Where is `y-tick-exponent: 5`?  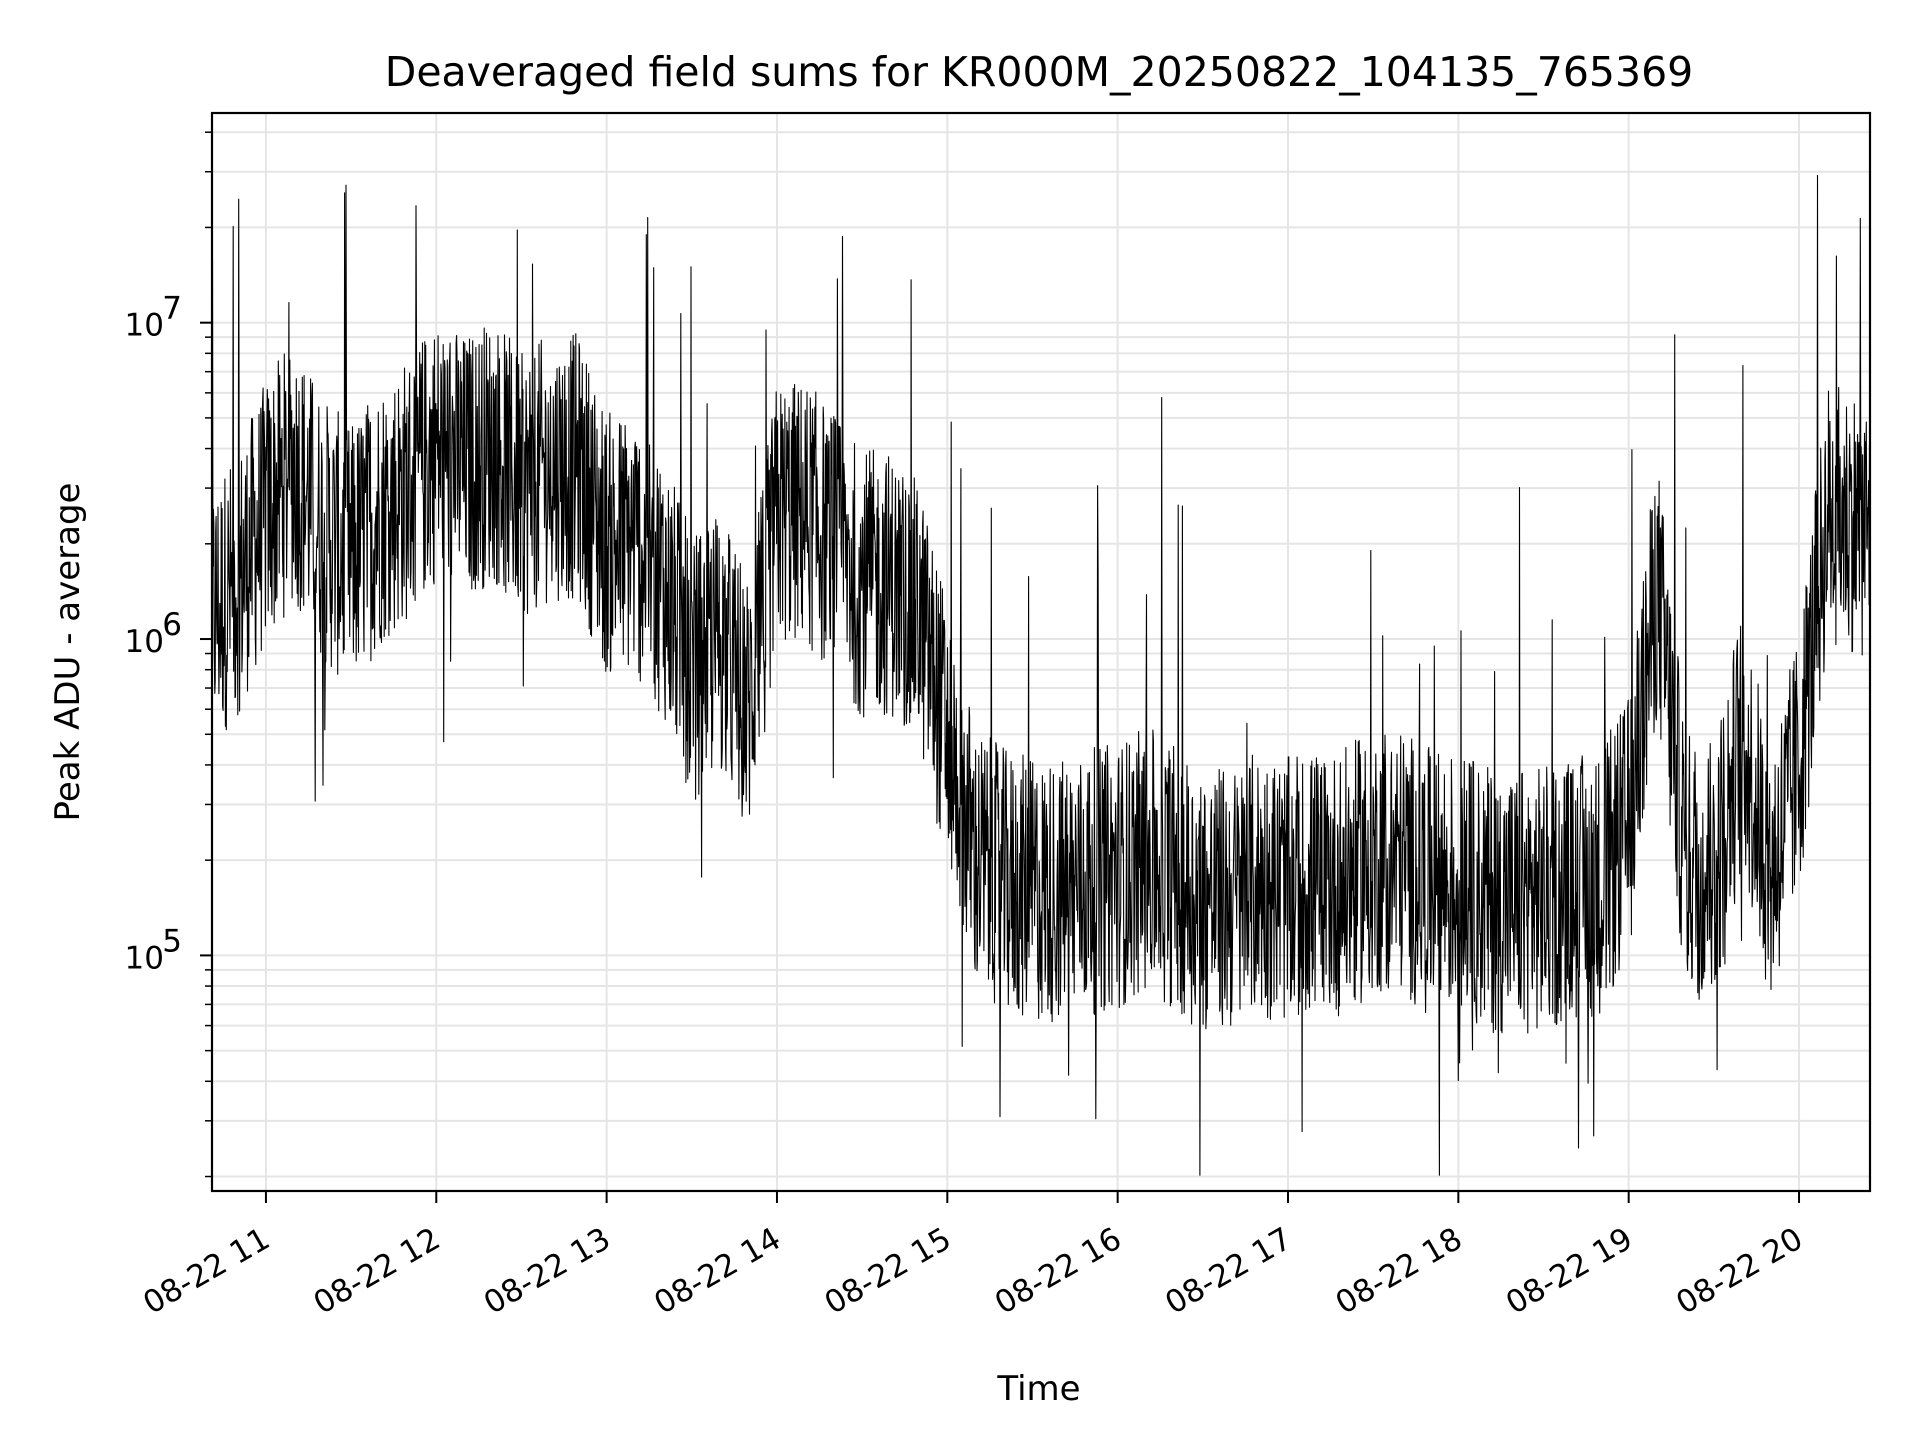 y-tick-exponent: 5 is located at coordinates (172, 941).